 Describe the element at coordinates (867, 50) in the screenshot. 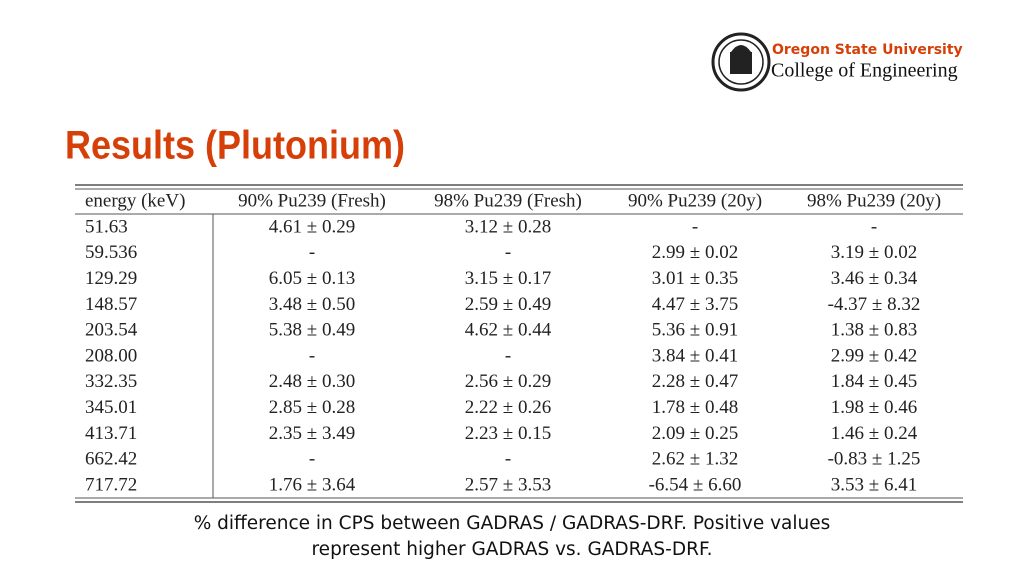

I see `university-name: Oregon State University` at that location.